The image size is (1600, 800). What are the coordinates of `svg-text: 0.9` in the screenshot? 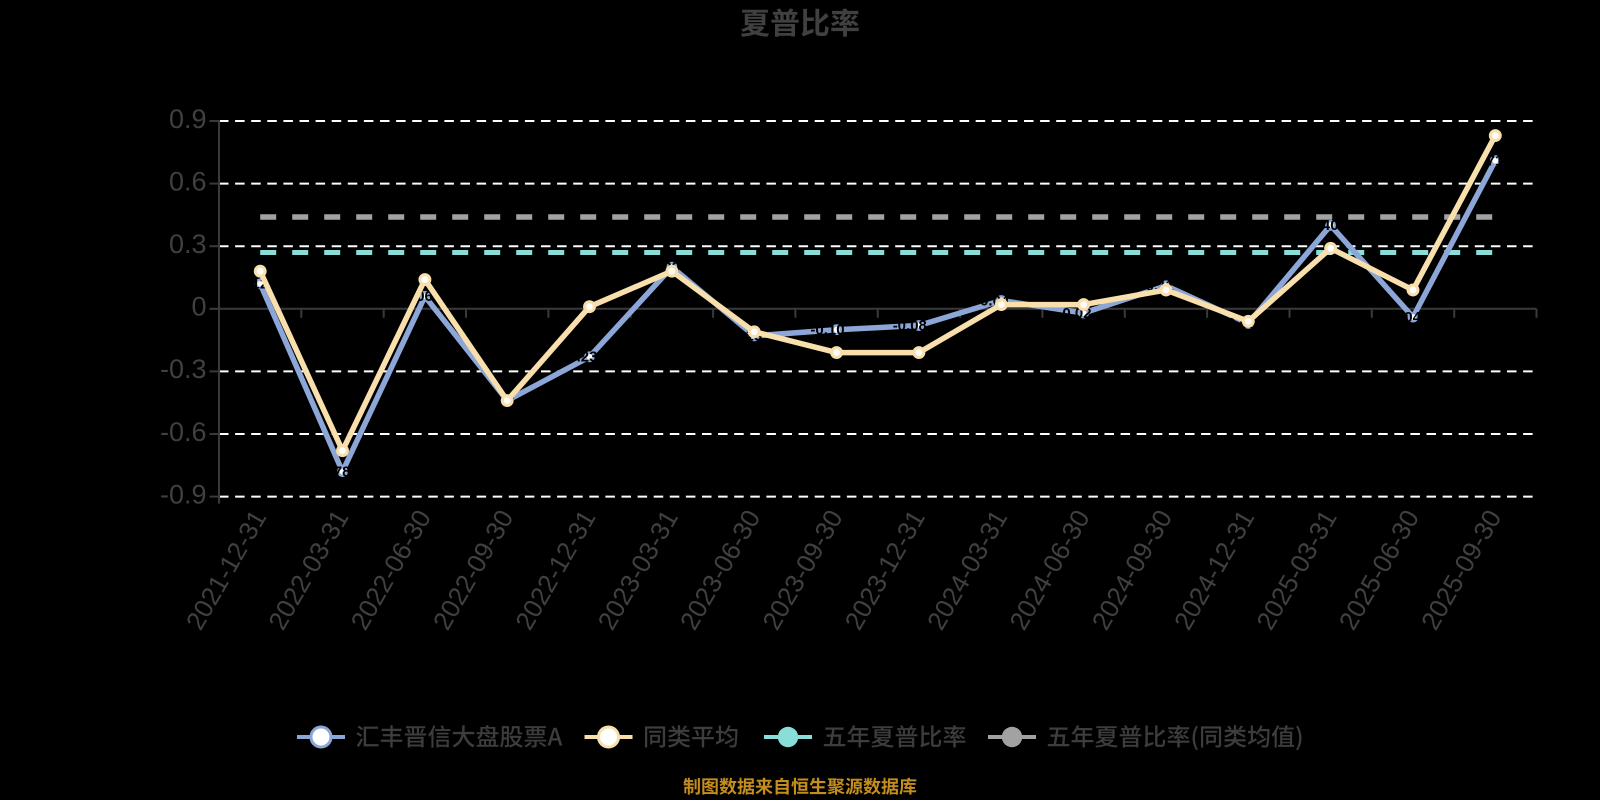 It's located at (188, 119).